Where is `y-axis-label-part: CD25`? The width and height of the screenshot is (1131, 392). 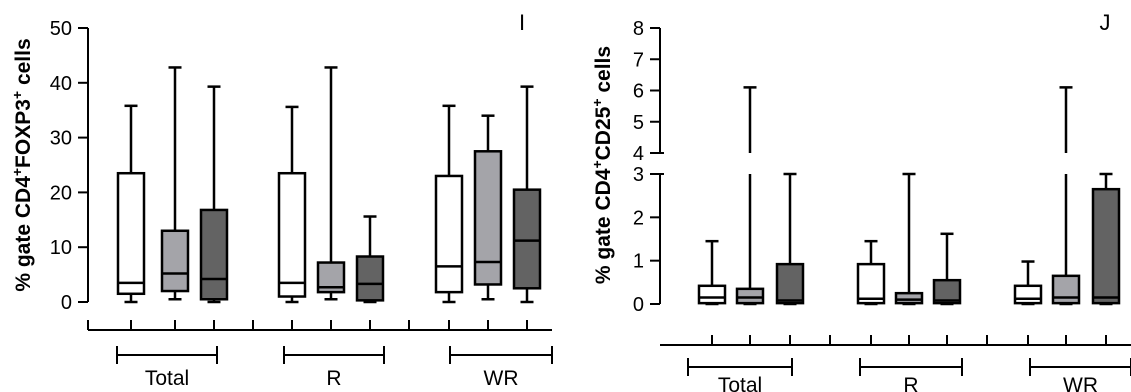 y-axis-label-part: CD25 is located at coordinates (603, 133).